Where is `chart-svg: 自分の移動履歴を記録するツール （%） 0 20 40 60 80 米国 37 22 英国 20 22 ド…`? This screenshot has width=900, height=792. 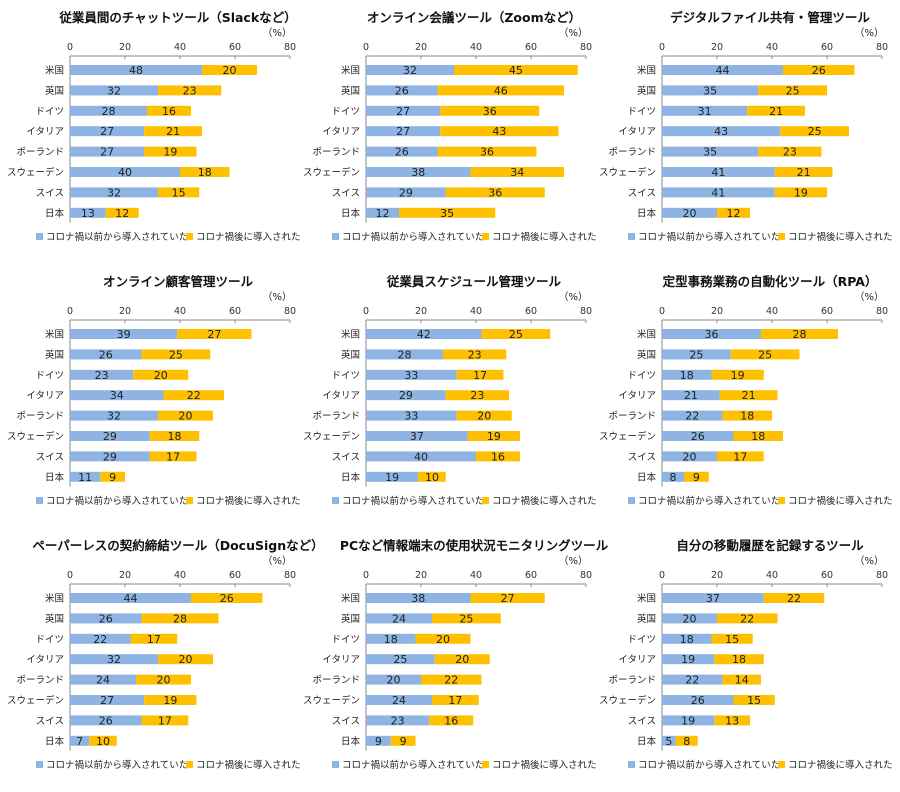
chart-svg: 自分の移動履歴を記録するツール （%） 0 20 40 60 80 米国 37 22 英国 20 22 ド… is located at coordinates (746, 654).